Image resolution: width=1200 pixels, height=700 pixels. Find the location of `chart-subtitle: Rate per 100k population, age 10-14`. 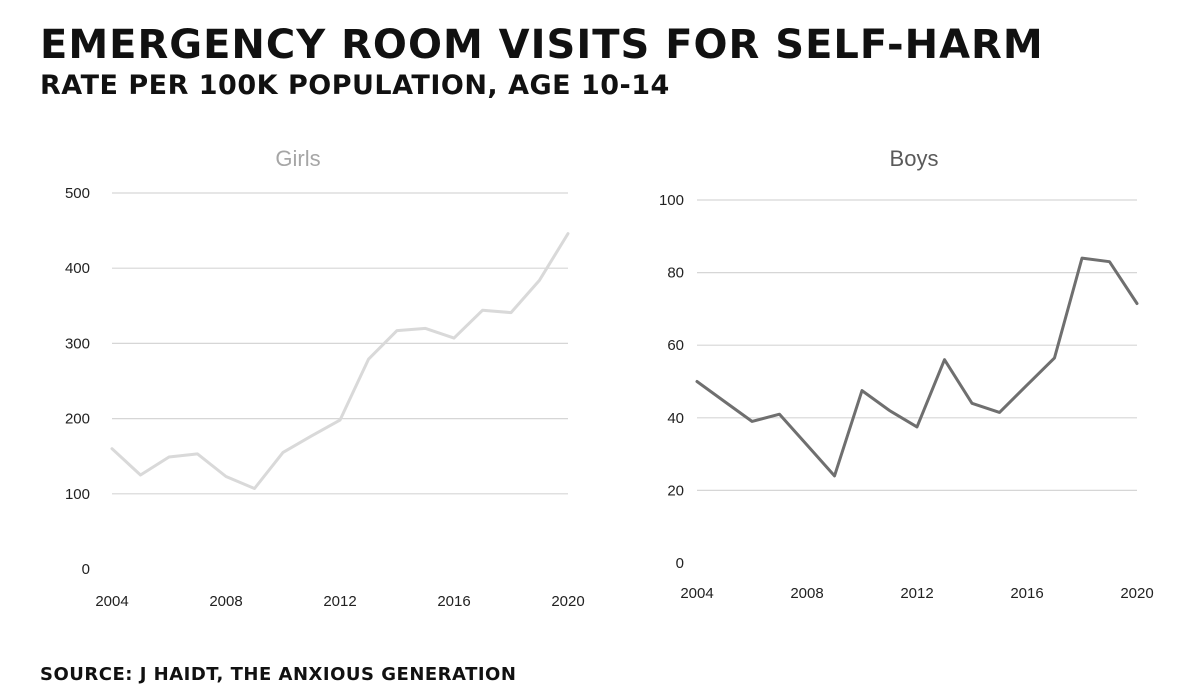

chart-subtitle: Rate per 100k population, age 10-14 is located at coordinates (355, 85).